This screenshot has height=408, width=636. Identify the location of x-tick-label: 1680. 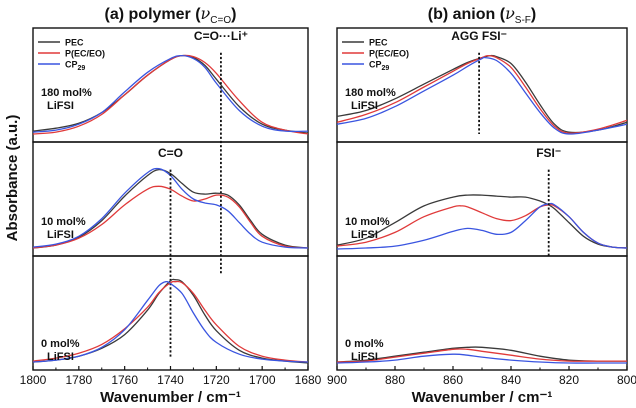
(308, 380).